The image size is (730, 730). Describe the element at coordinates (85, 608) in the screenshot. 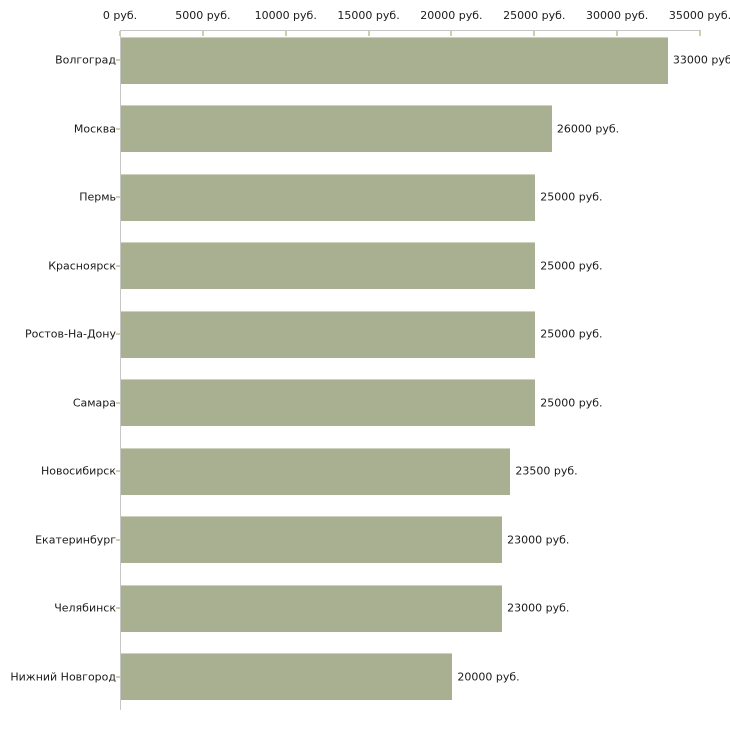

I see `category-label: Челябинск` at that location.